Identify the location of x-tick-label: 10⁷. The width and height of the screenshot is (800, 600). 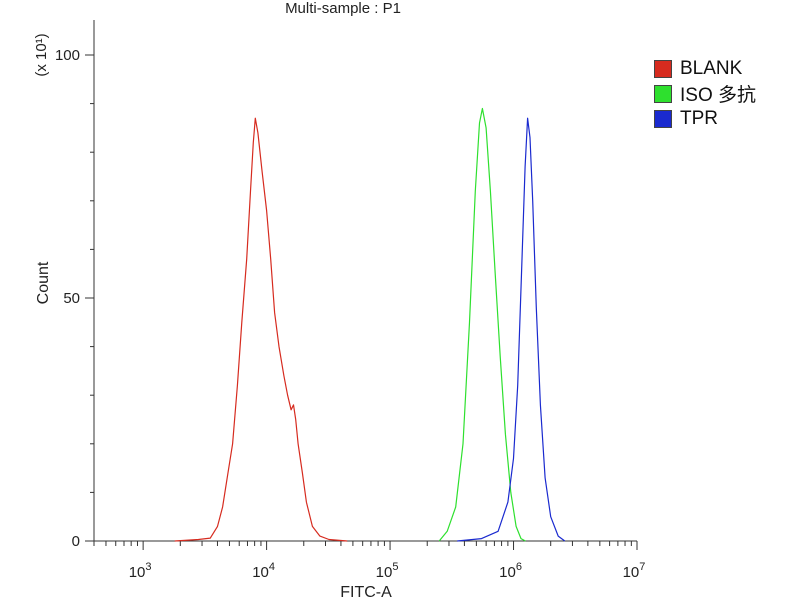
(634, 571).